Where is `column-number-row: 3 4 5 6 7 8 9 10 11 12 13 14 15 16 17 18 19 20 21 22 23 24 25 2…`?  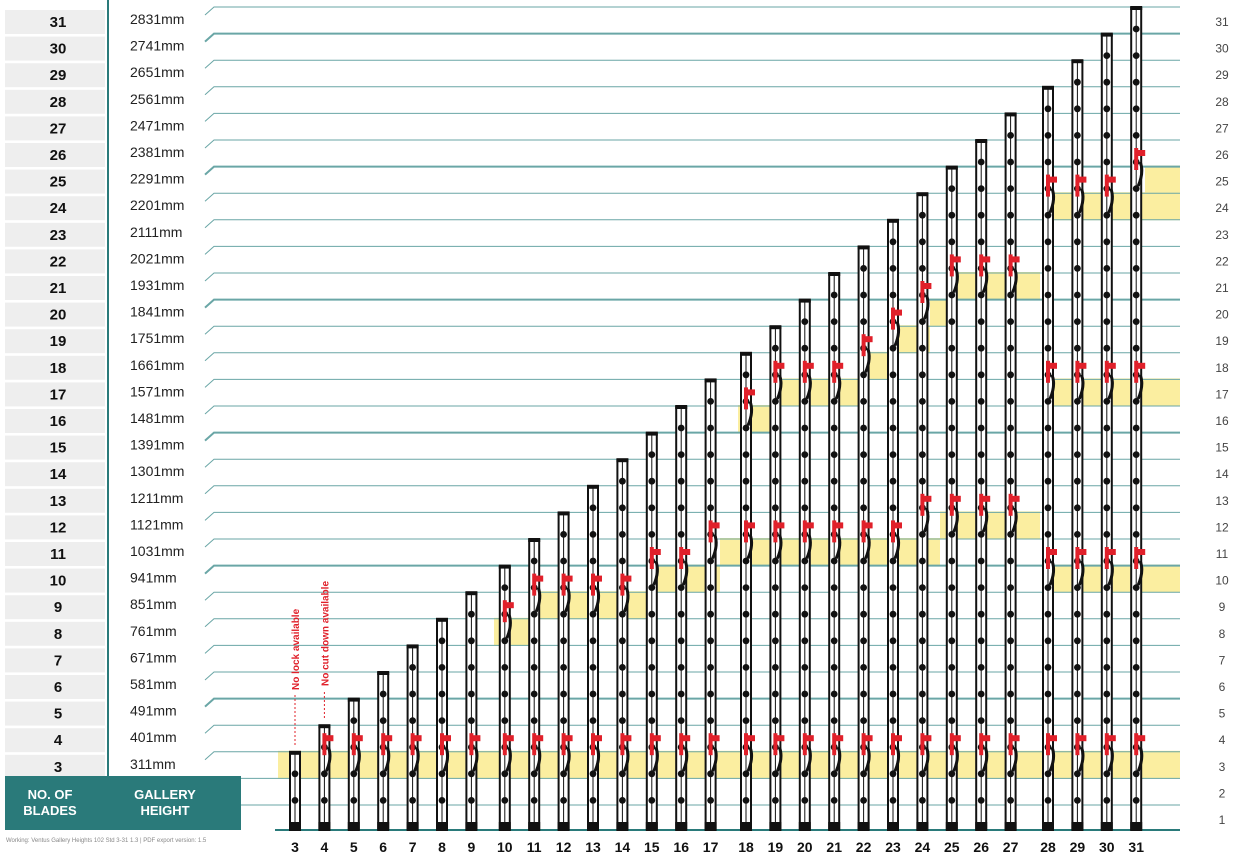
column-number-row: 3 4 5 6 7 8 9 10 11 12 13 14 15 16 17 18 19 20 21 22 23 24 25 2… is located at coordinates (717, 847).